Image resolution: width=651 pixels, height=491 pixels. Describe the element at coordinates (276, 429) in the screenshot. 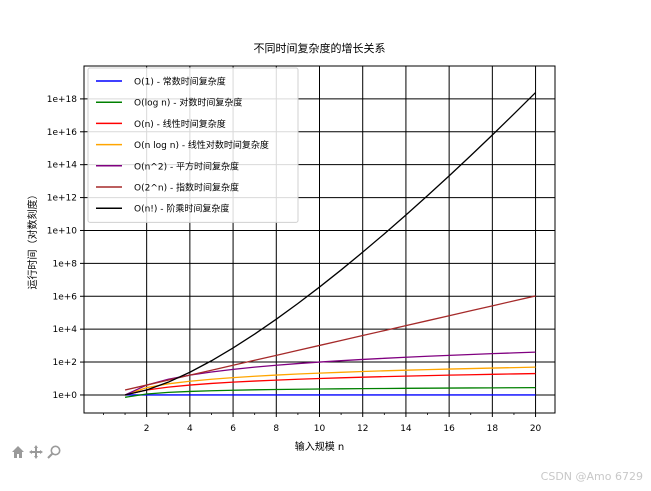

I see `x-tick-label: 8` at that location.